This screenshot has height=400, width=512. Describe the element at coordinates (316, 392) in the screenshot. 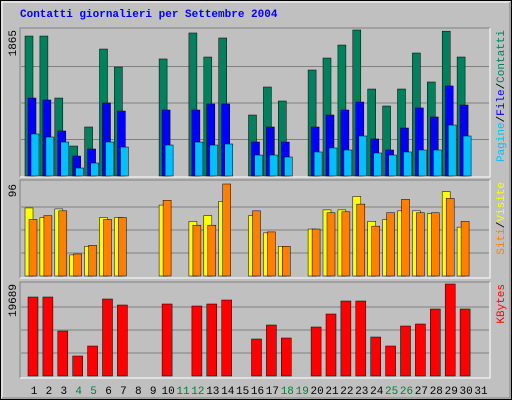

I see `x-tick-label: 20` at that location.